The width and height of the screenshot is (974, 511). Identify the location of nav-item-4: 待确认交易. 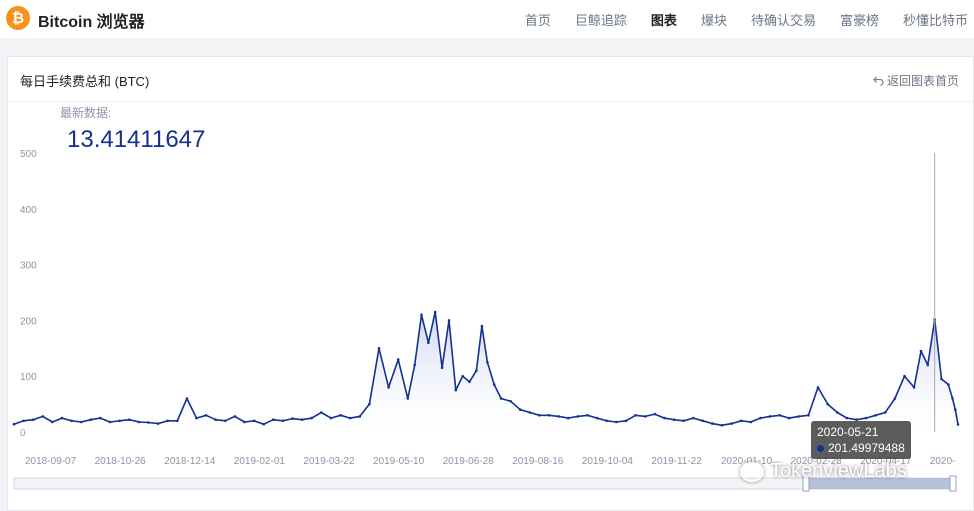
(783, 20).